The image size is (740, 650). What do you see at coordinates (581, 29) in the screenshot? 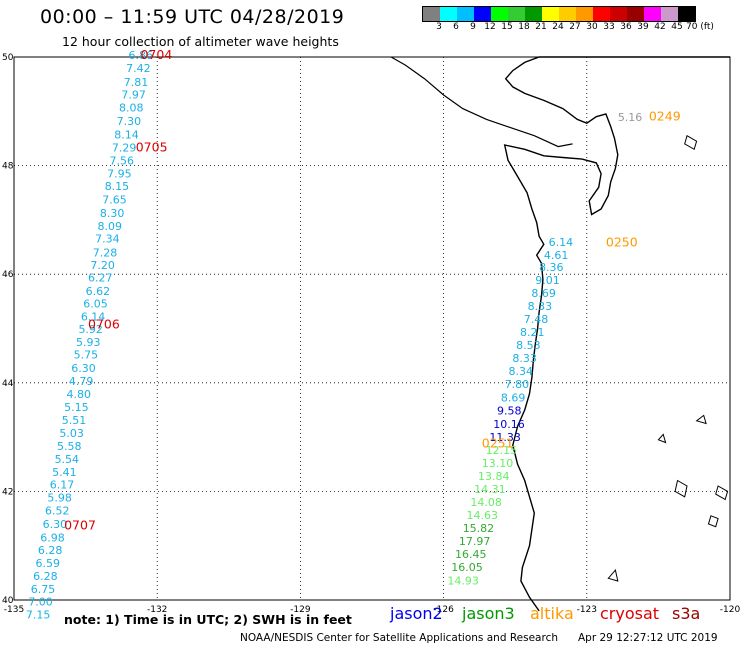
I see `color-scale-labels: 3 6 9 12 15 18 21 24 27 30 33 36 39 42 45 70 (ft)` at bounding box center [581, 29].